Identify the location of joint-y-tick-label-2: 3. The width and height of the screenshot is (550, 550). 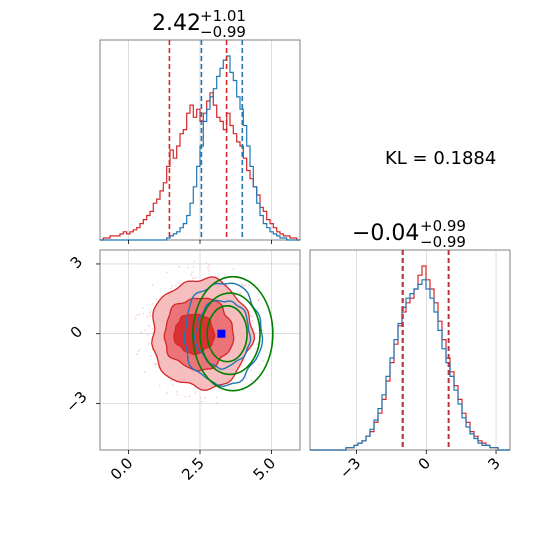
(76, 262).